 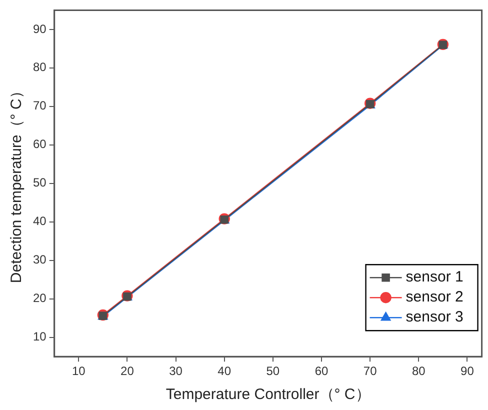 What do you see at coordinates (435, 277) in the screenshot?
I see `legend-label: sensor 1` at bounding box center [435, 277].